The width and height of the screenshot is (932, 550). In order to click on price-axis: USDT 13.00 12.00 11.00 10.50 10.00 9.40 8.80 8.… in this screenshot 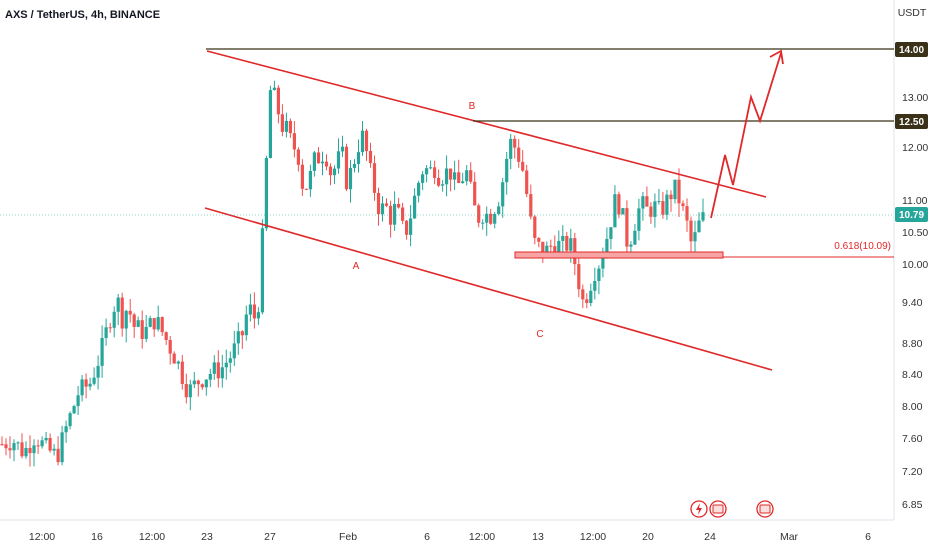, I will do `click(913, 259)`.